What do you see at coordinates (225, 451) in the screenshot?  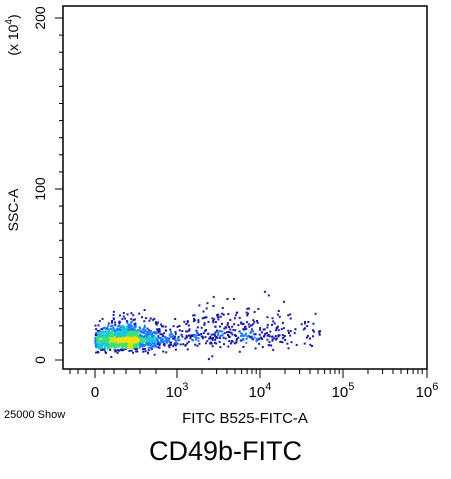 I see `figure-caption: CD49b-FITC` at bounding box center [225, 451].